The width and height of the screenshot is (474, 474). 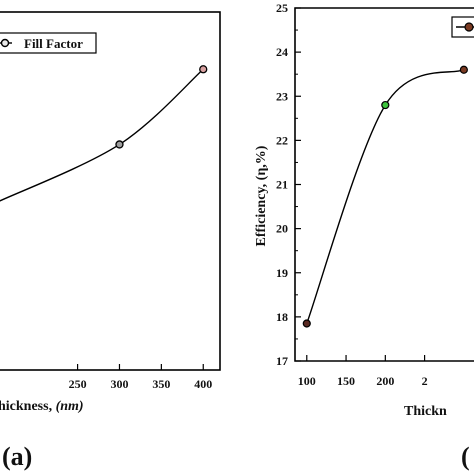 What do you see at coordinates (161, 384) in the screenshot?
I see `x-tick-label: 350` at bounding box center [161, 384].